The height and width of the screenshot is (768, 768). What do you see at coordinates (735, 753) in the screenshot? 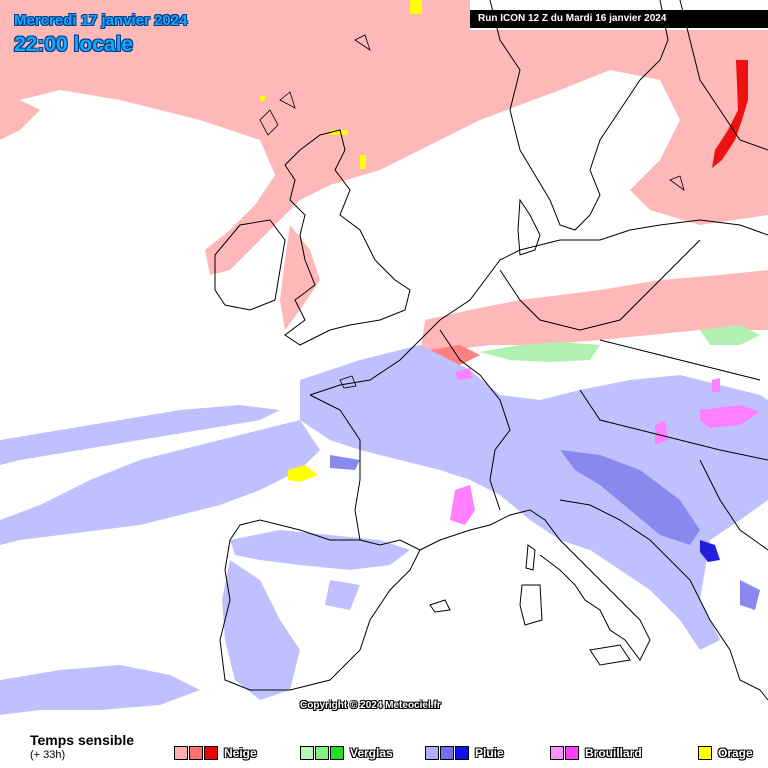
I see `legend-label: Orage` at bounding box center [735, 753].